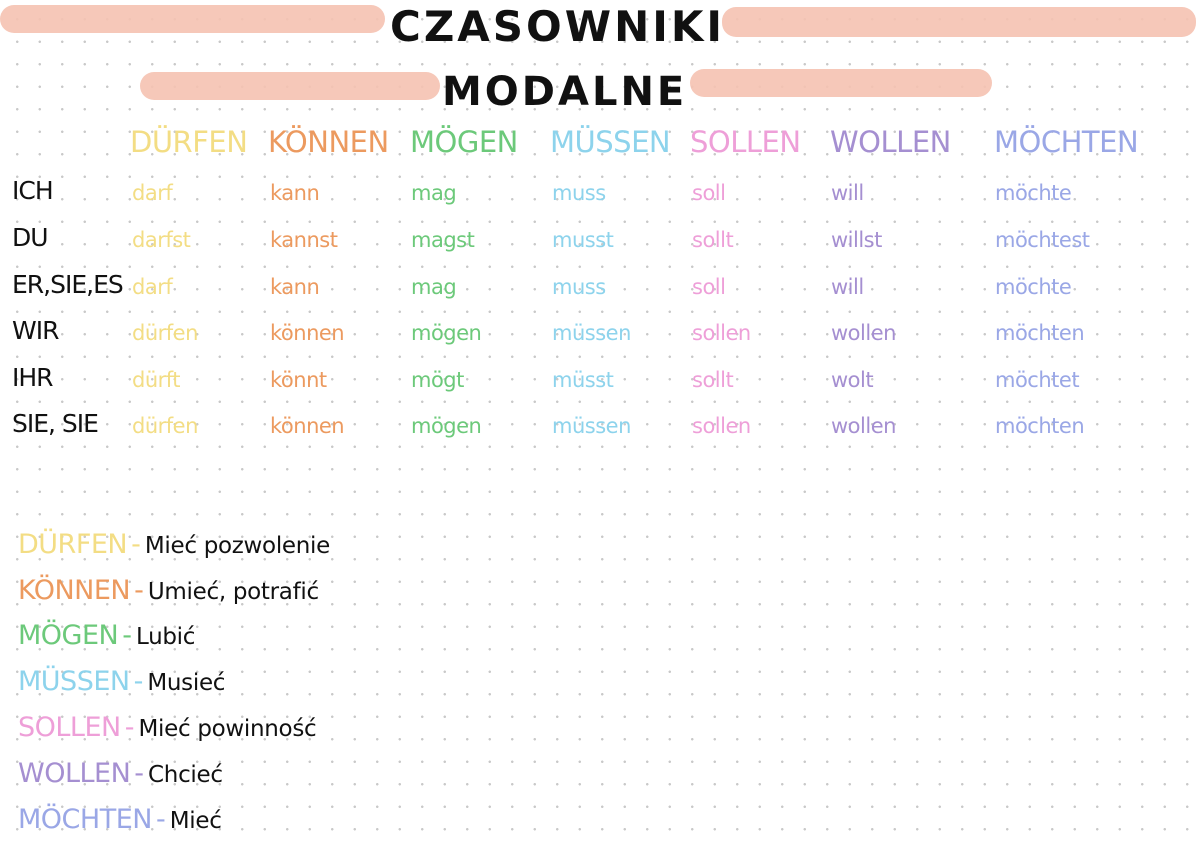 Image resolution: width=1199 pixels, height=849 pixels. I want to click on legend-item-durfen: DÜRFEN - Mieć pozwolenie, so click(174, 544).